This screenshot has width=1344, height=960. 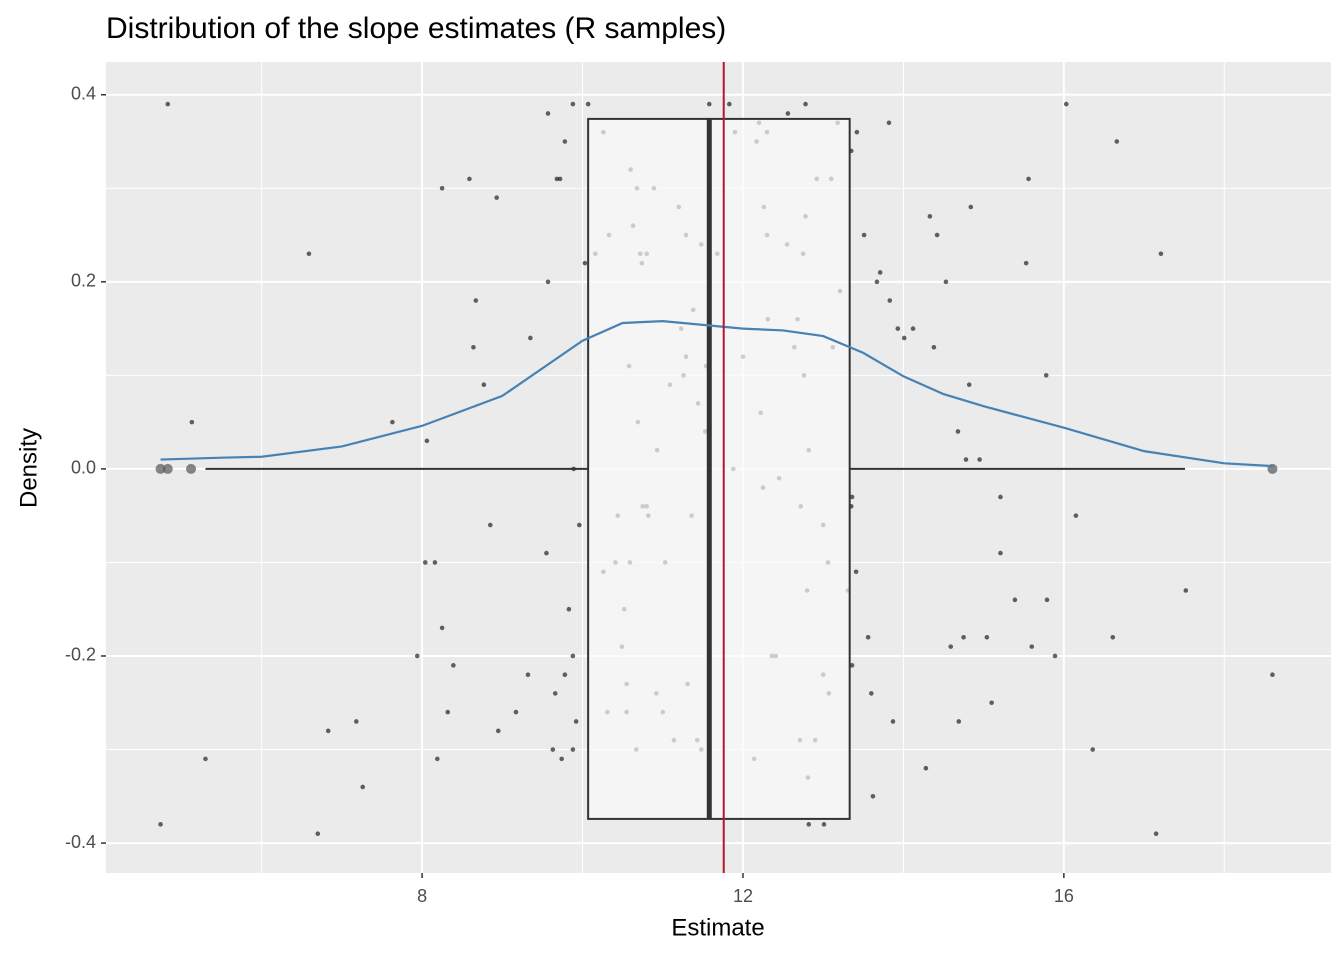 What do you see at coordinates (83, 281) in the screenshot?
I see `y-tick-label: 0.2` at bounding box center [83, 281].